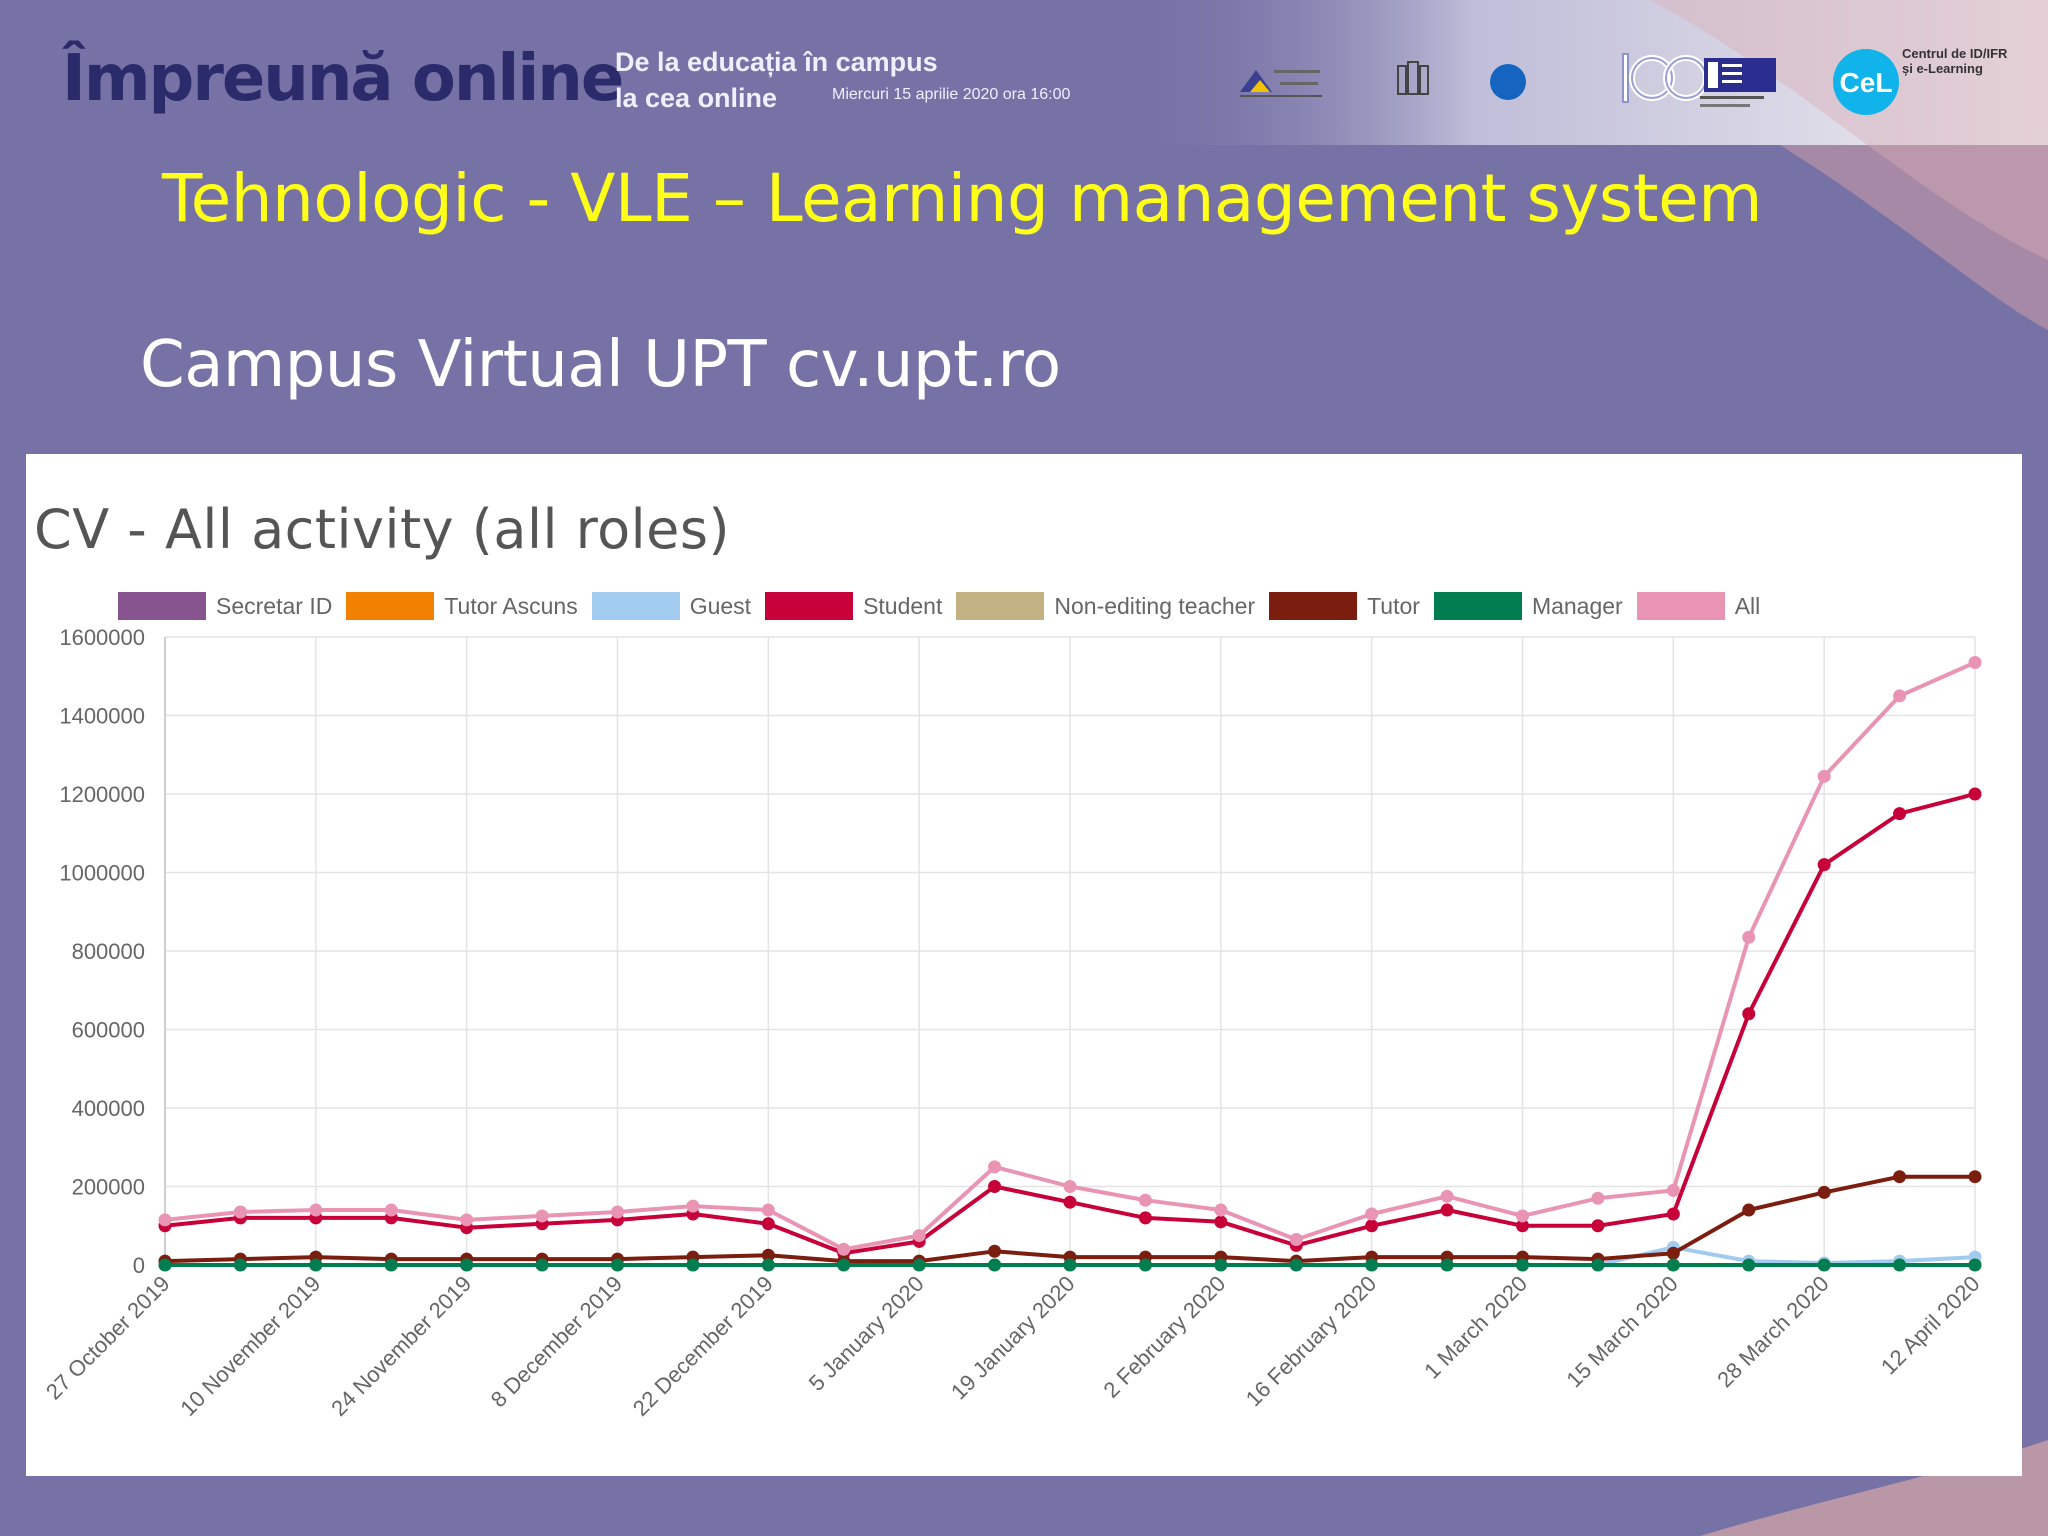 The image size is (2048, 1536). I want to click on legend-item-secretar-id: Secretar ID, so click(225, 606).